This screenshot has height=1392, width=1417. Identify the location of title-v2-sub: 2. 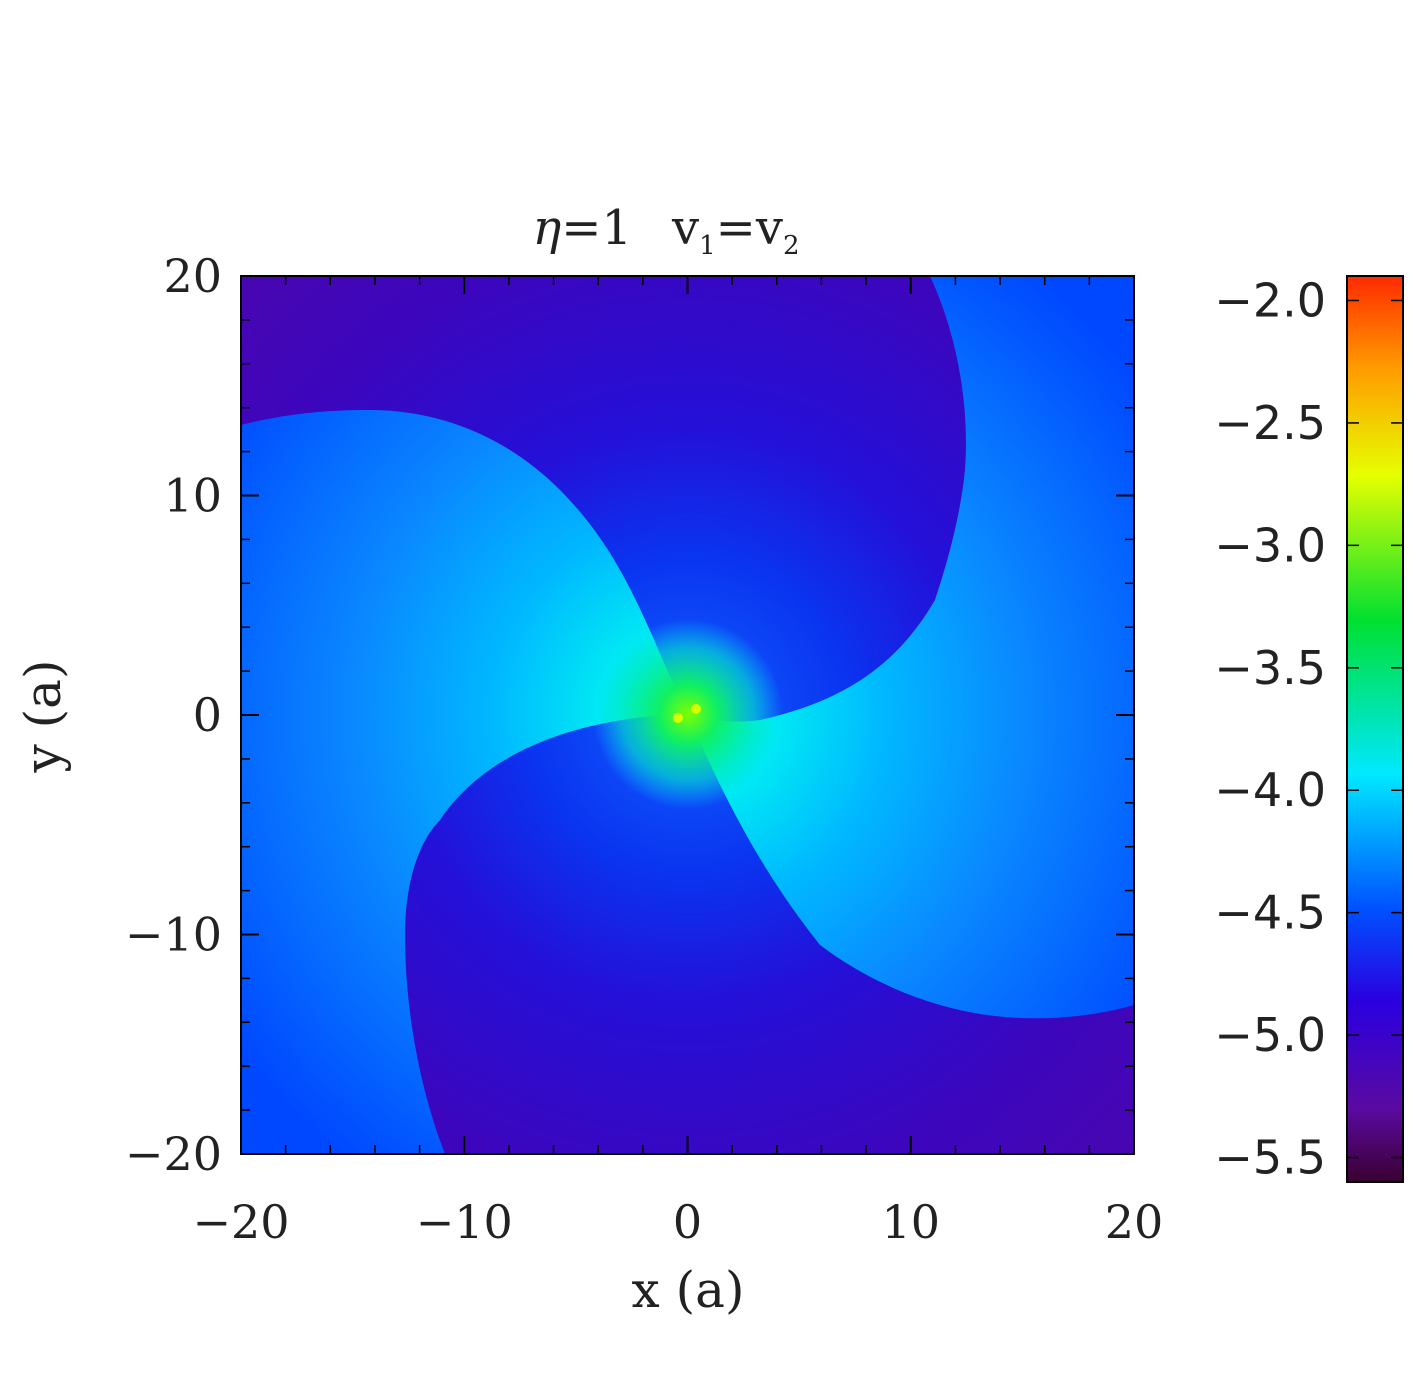
(791, 246).